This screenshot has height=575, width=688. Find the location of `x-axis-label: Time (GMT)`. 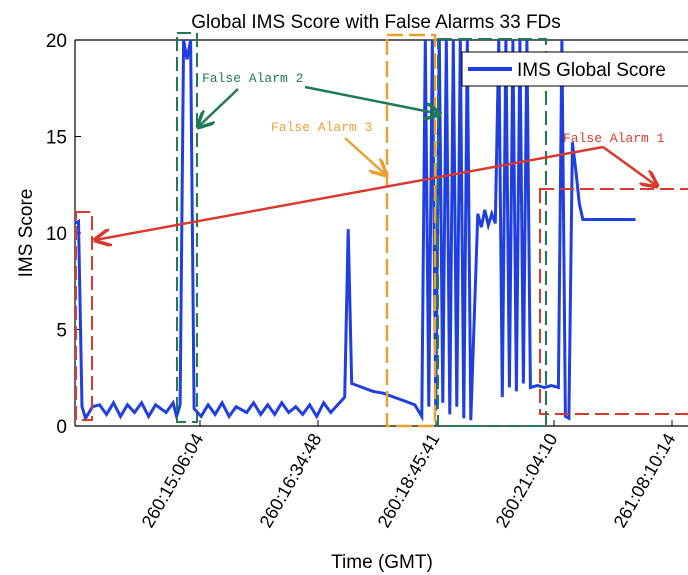

x-axis-label: Time (GMT) is located at coordinates (382, 562).